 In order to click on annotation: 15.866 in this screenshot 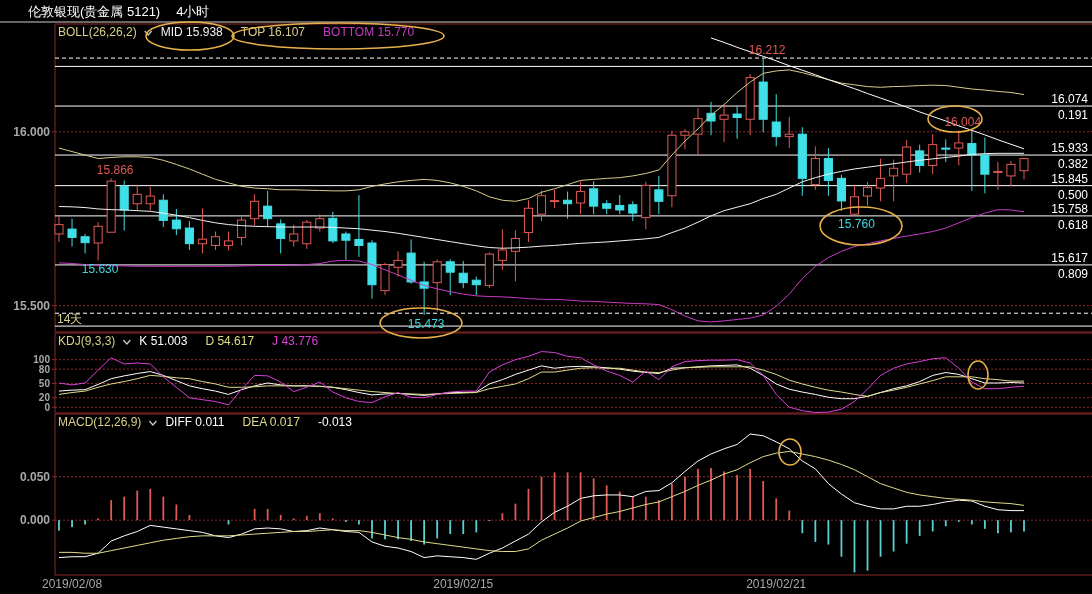, I will do `click(115, 170)`.